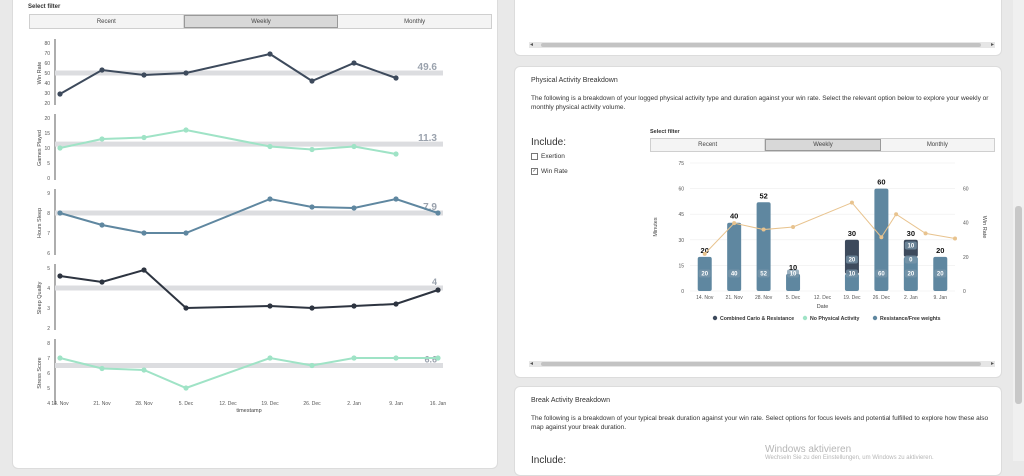 This screenshot has height=476, width=1024. Describe the element at coordinates (415, 21) in the screenshot. I see `tab-monthly: Monthly` at that location.